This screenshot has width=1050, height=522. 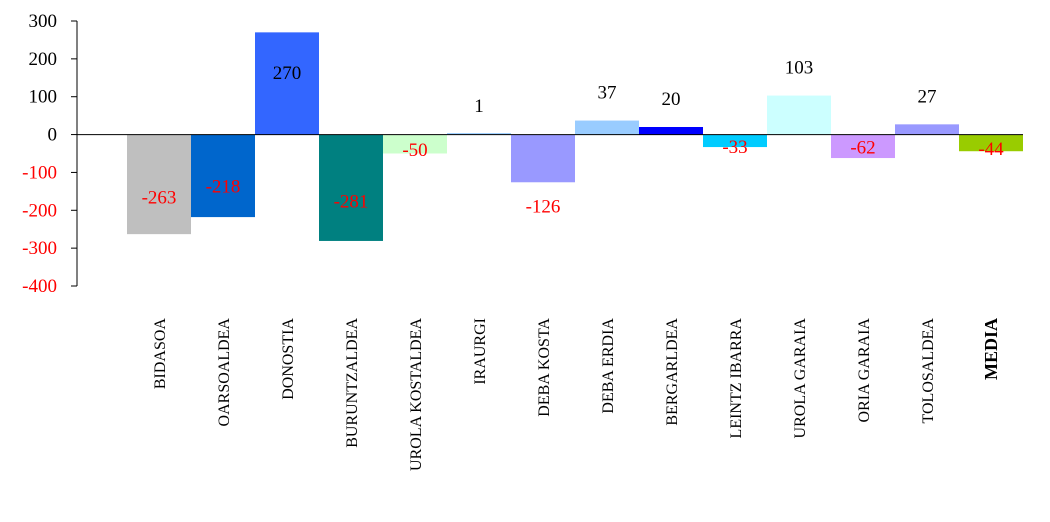 What do you see at coordinates (864, 370) in the screenshot?
I see `category-label: ORIA GARAIA` at bounding box center [864, 370].